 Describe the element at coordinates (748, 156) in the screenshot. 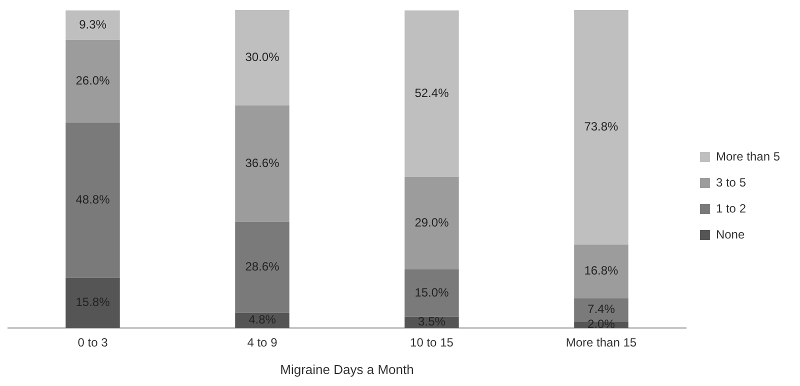

I see `legend-label: More than 5` at that location.